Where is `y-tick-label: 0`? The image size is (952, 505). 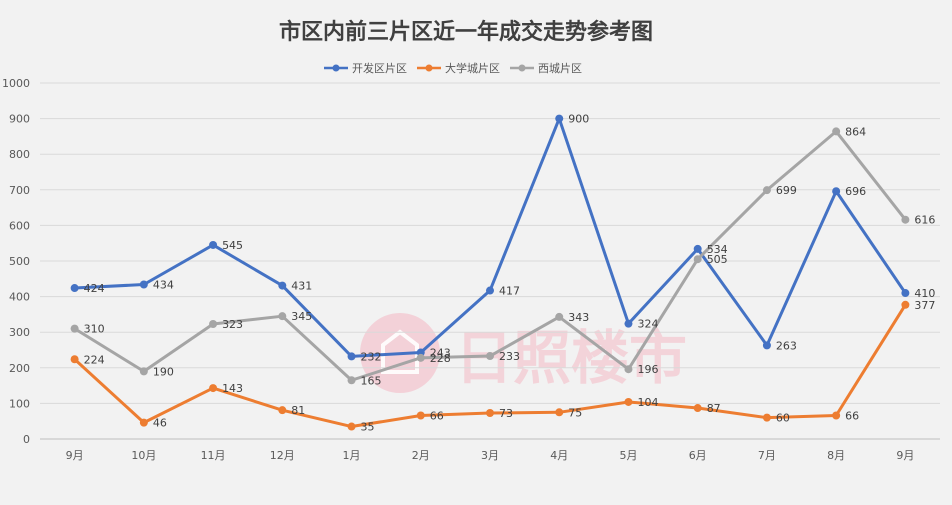
y-tick-label: 0 is located at coordinates (26, 439).